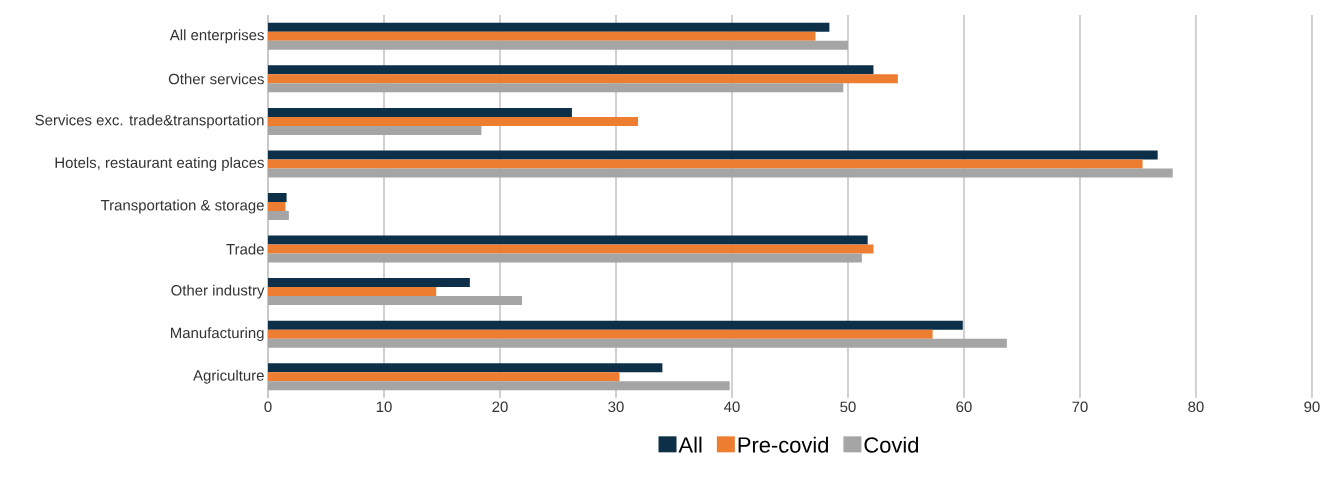 This screenshot has height=479, width=1331. I want to click on y-tick-label: Agriculture, so click(228, 376).